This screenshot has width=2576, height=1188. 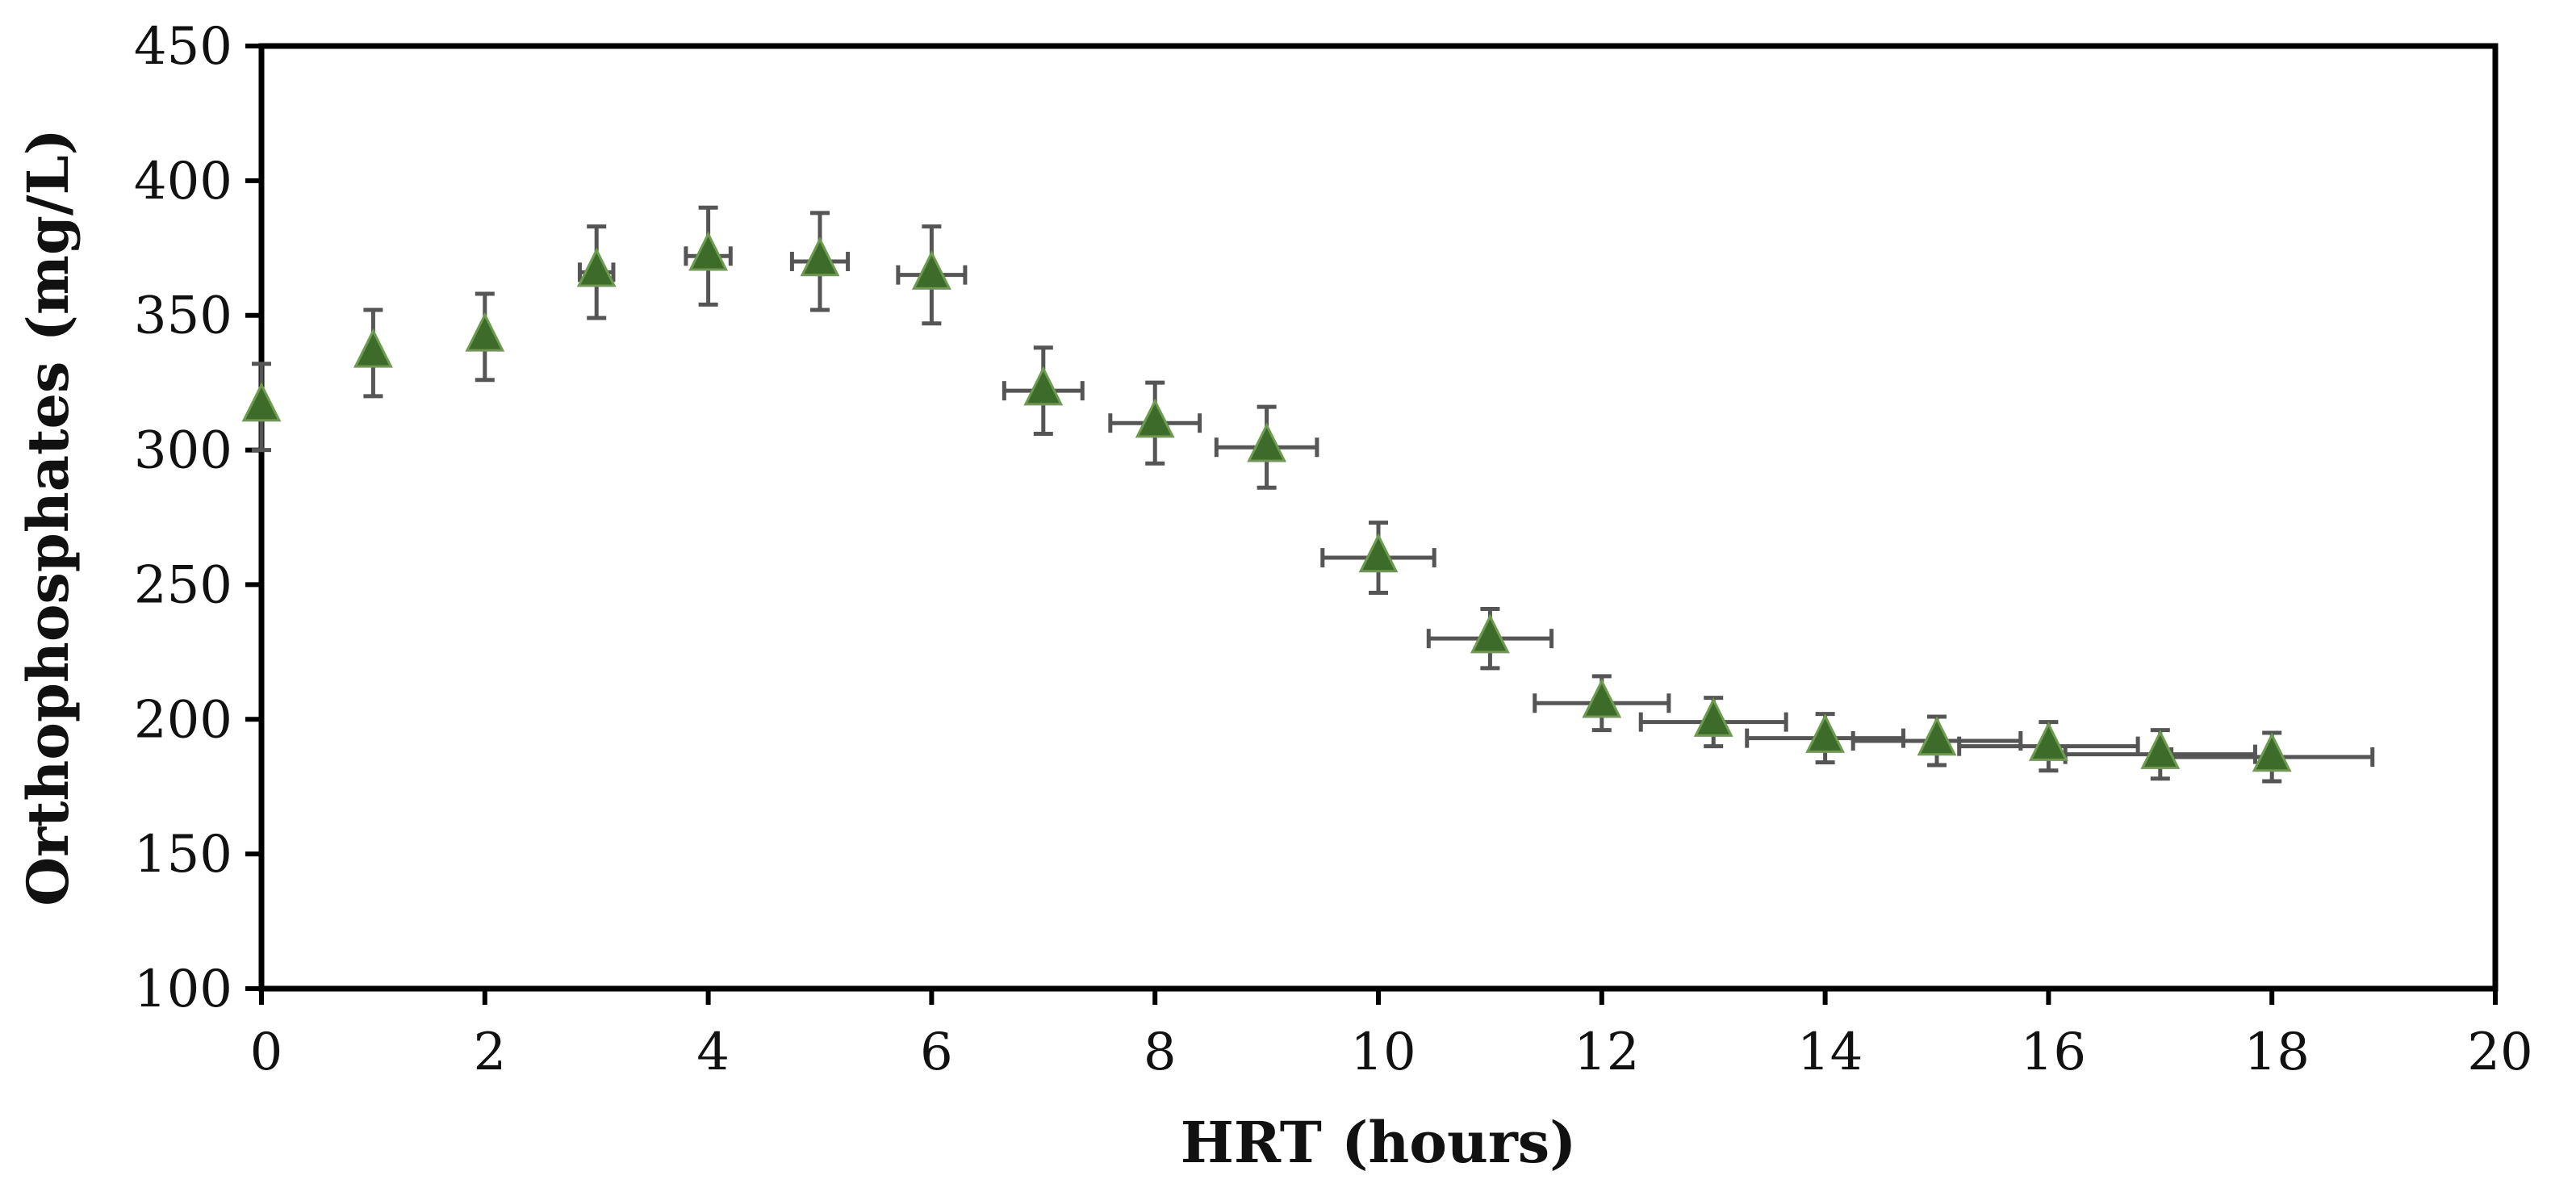 I want to click on x-tick-label: 16, so click(x=2053, y=1052).